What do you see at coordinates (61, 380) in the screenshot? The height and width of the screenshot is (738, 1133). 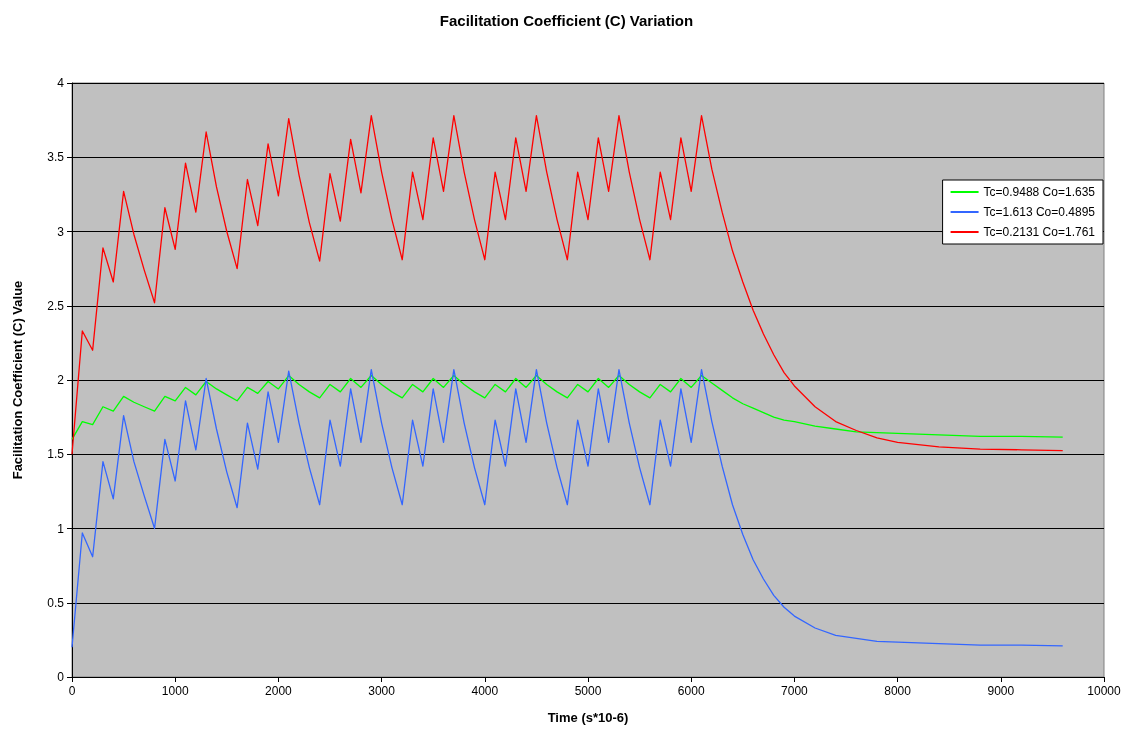 I see `y-tick-label: 2` at bounding box center [61, 380].